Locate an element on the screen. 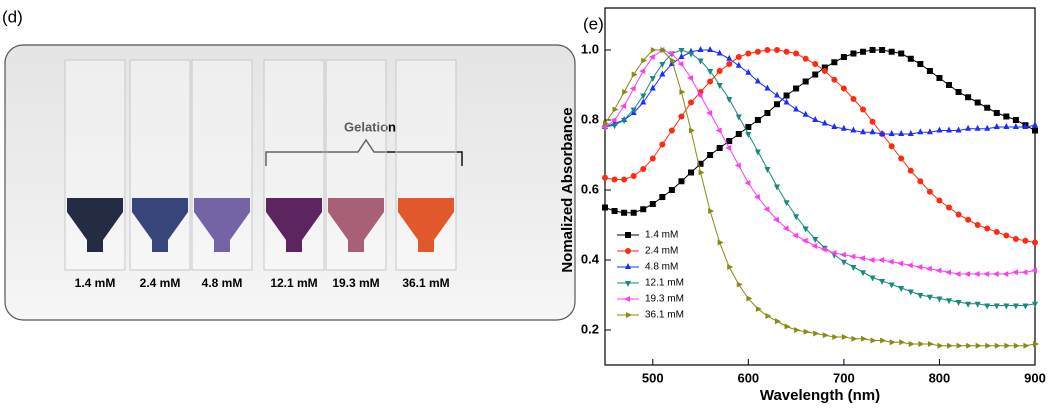 This screenshot has height=415, width=1050. vial-label: 36.1 mM is located at coordinates (425, 283).